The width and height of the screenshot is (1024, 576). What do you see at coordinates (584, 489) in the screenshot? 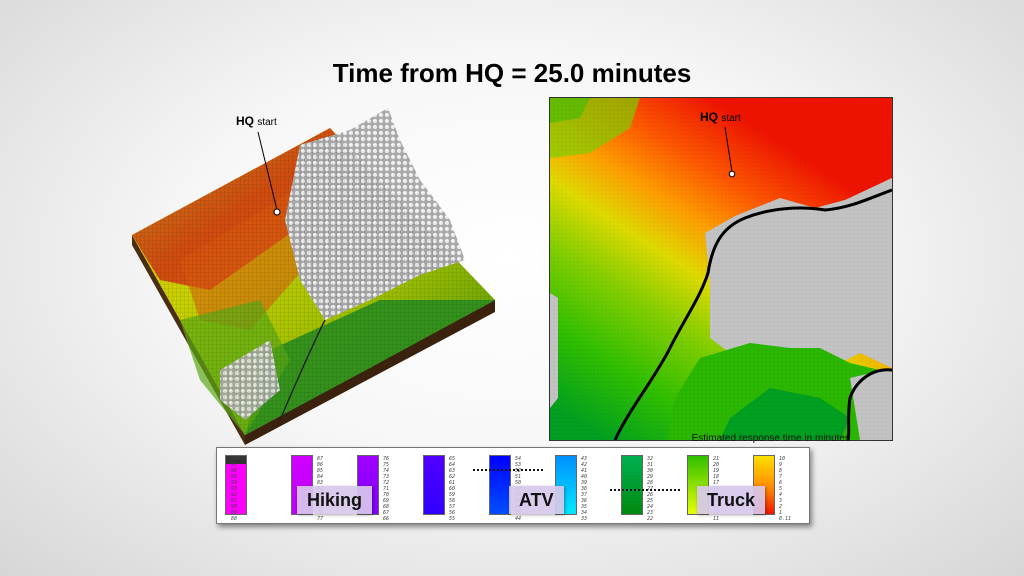
I see `legend-numbers-6: 43 42 41 40 39 38 37 36 35 34 33` at bounding box center [584, 489].